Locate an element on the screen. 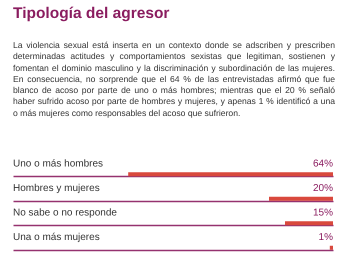 Image resolution: width=351 pixels, height=273 pixels. y-tick-label: Hombres y mujeres is located at coordinates (56, 188).